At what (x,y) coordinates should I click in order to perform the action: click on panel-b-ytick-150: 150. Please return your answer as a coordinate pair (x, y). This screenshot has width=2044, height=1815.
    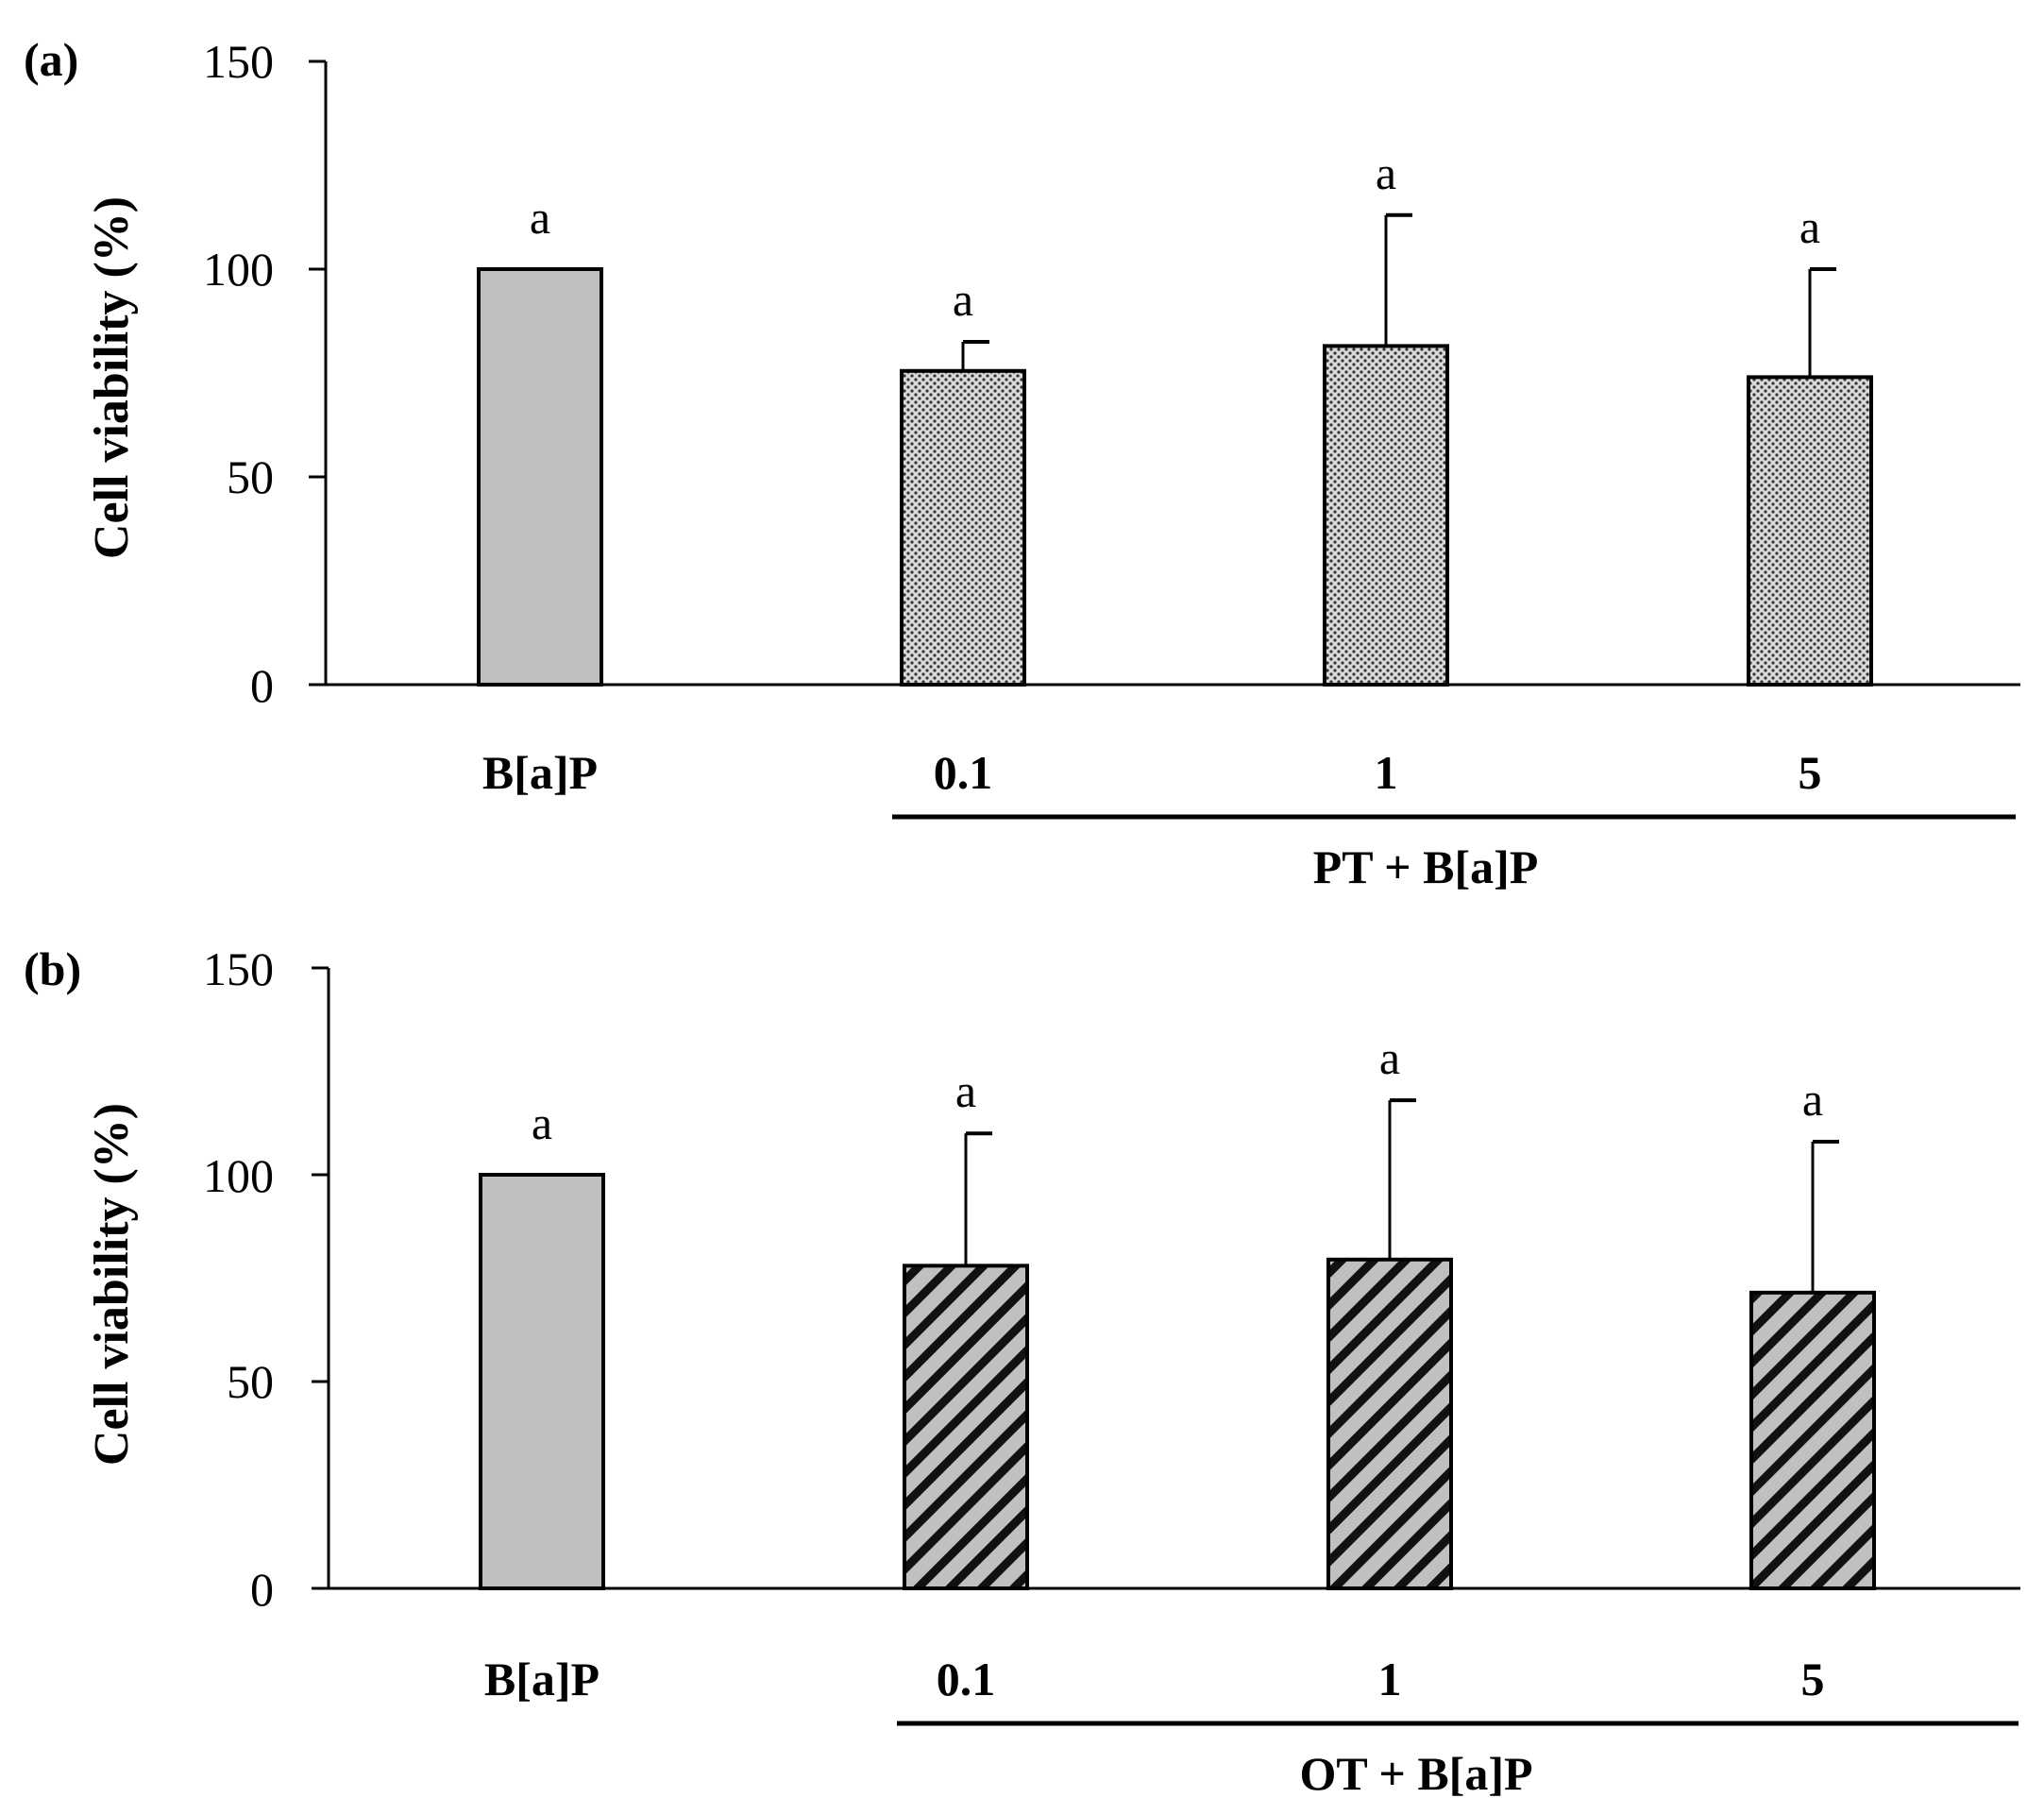
    Looking at the image, I should click on (239, 968).